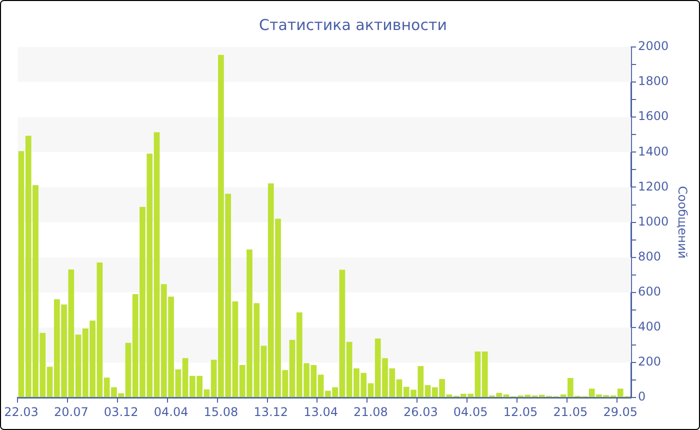 This screenshot has height=430, width=700. What do you see at coordinates (649, 256) in the screenshot?
I see `y-tick-label: 800` at bounding box center [649, 256].